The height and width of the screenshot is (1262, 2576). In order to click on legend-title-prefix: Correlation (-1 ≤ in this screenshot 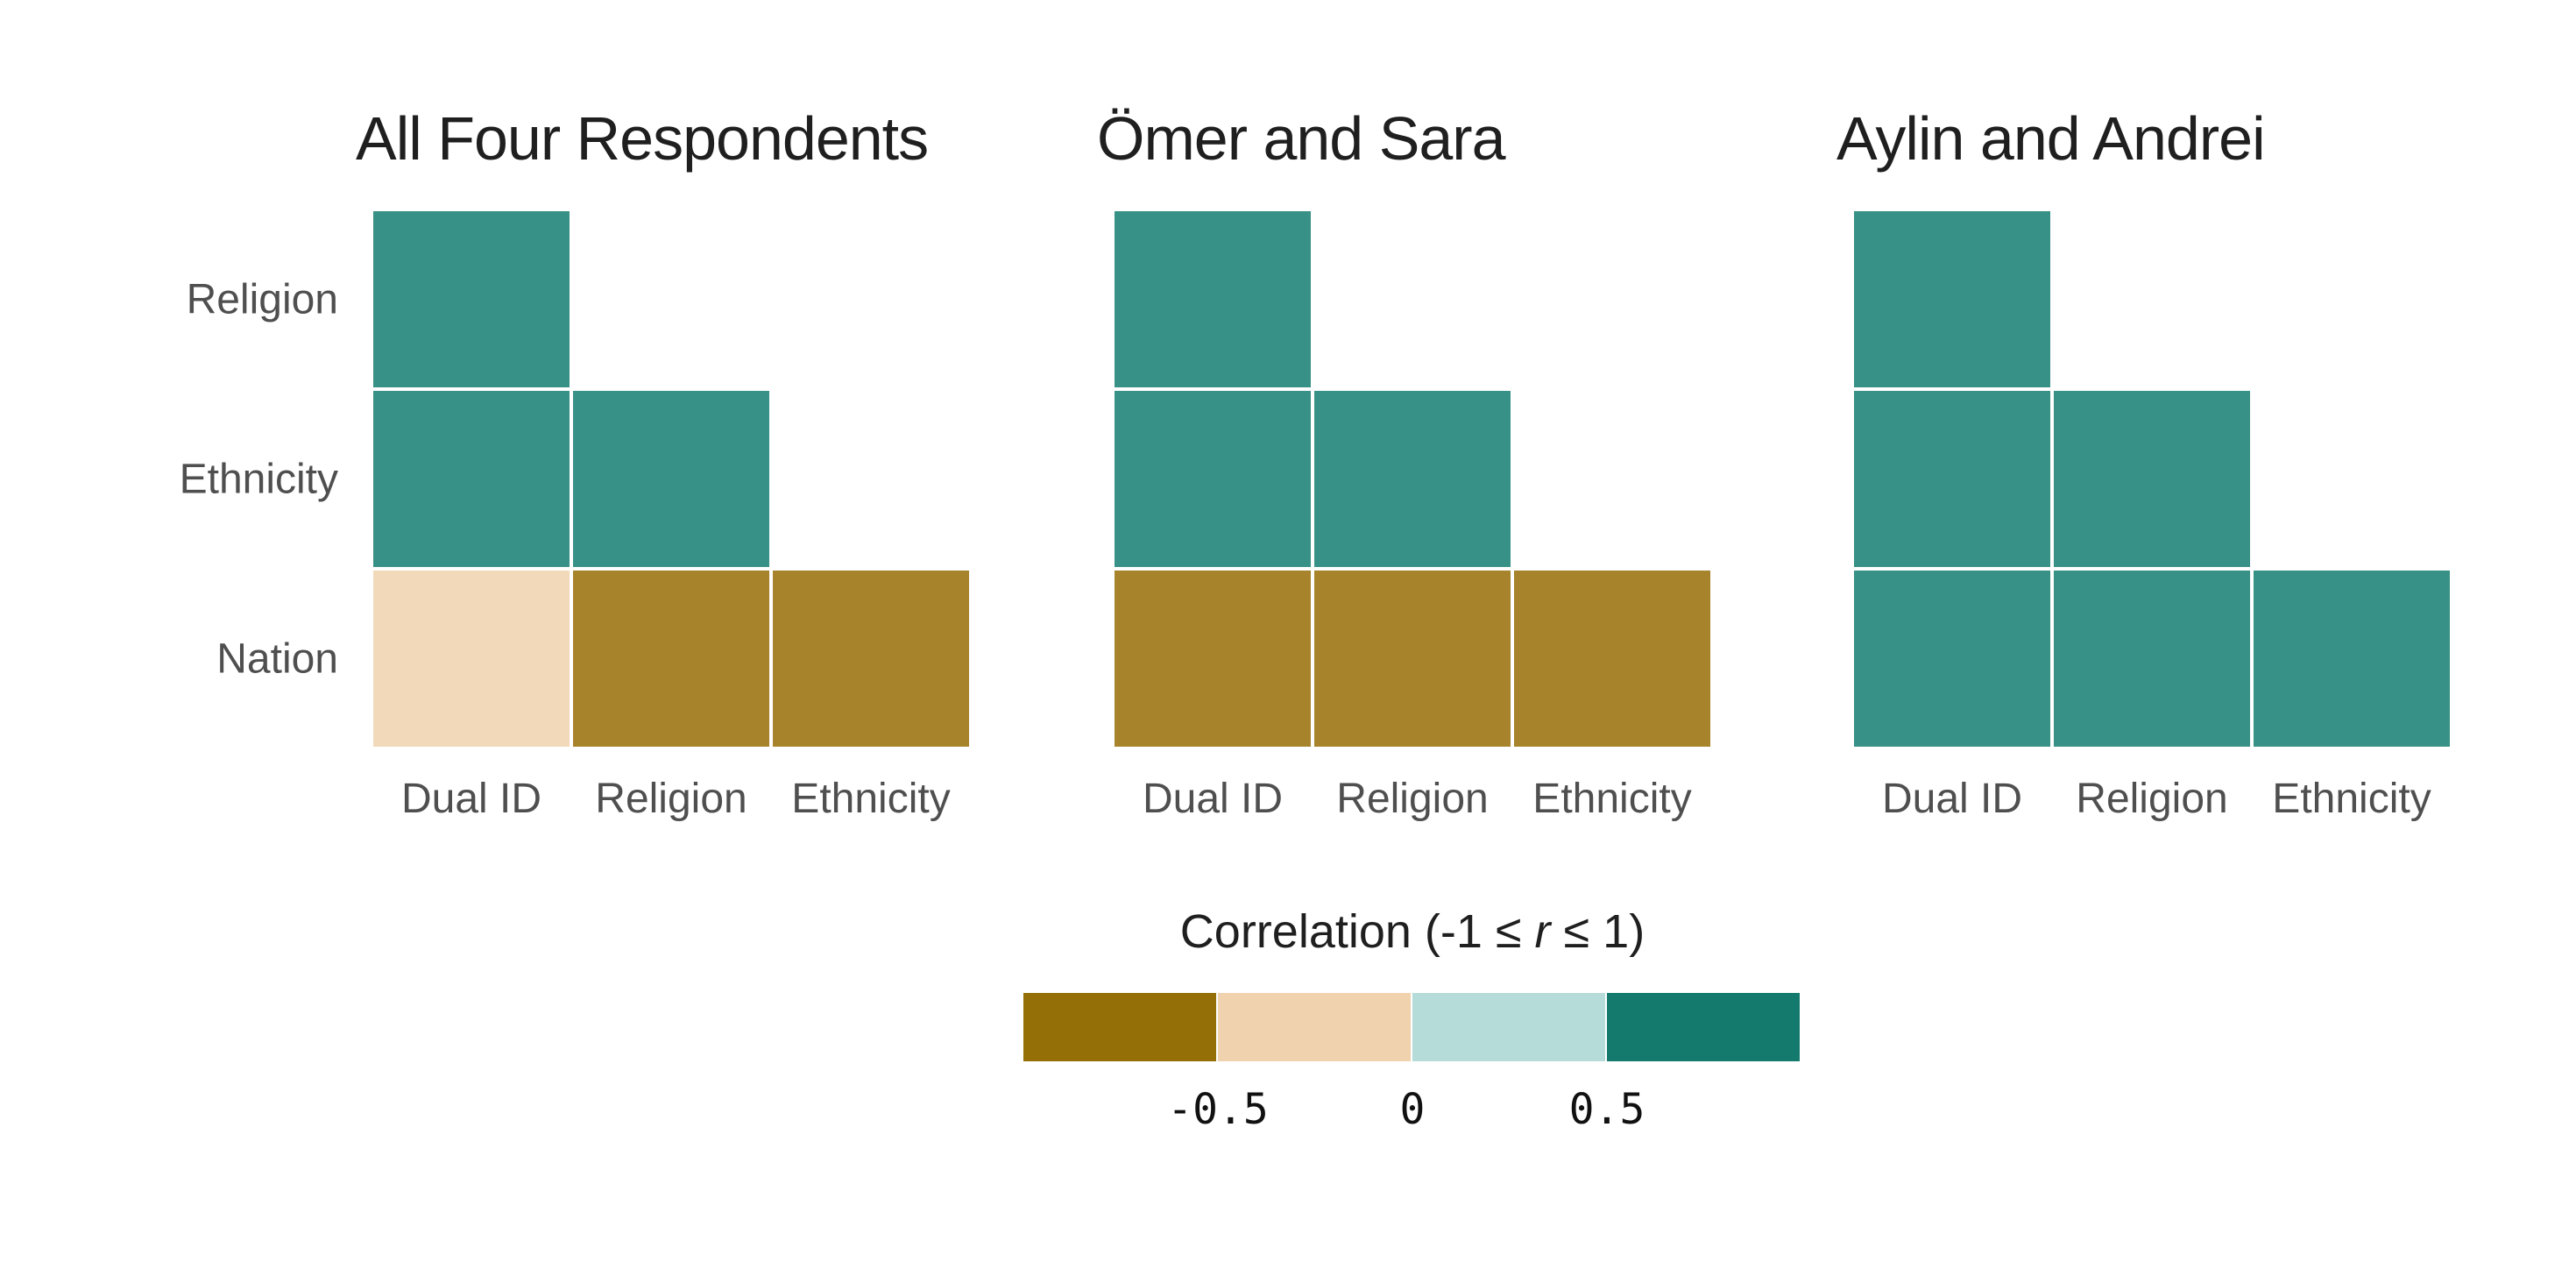, I will do `click(1357, 931)`.